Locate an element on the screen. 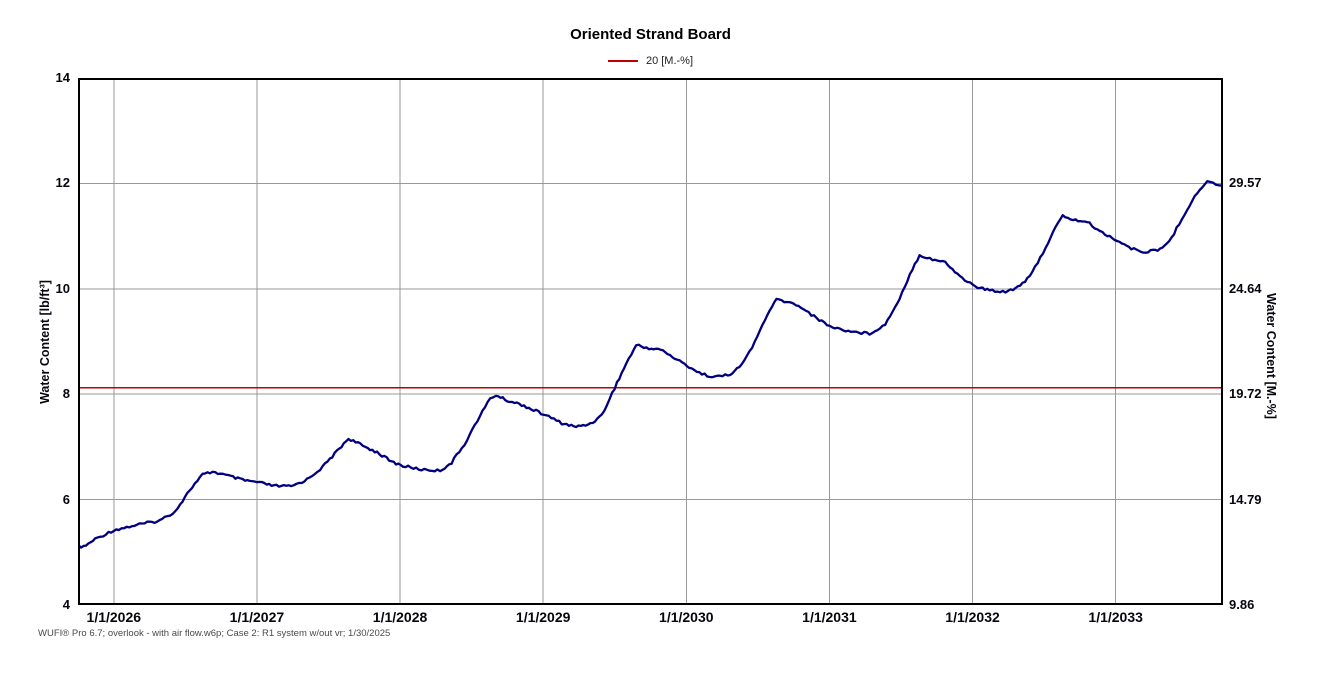 This screenshot has width=1323, height=673. y-tick-label-left: 10 is located at coordinates (62, 288).